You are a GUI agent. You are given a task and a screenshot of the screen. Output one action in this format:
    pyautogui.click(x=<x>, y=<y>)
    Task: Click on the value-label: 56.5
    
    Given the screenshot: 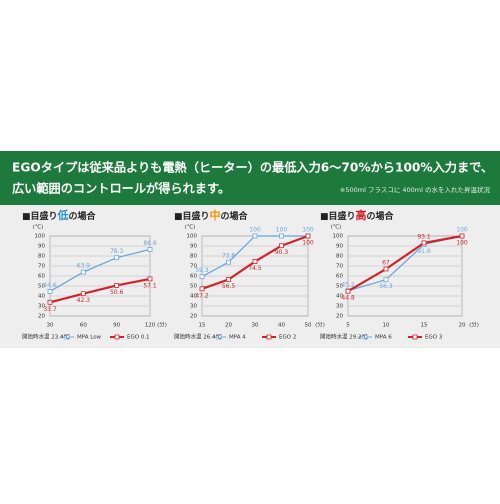 What is the action you would take?
    pyautogui.click(x=229, y=286)
    